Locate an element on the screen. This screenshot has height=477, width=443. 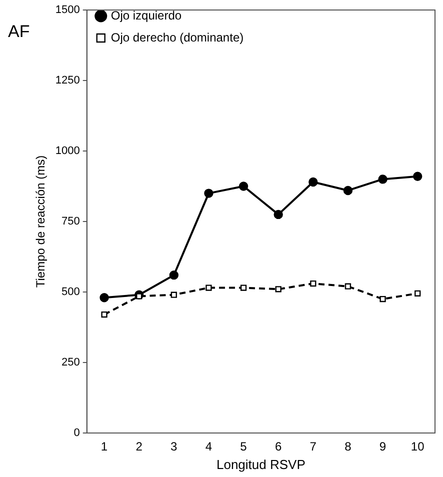
y-tick-label: 1500 is located at coordinates (67, 10).